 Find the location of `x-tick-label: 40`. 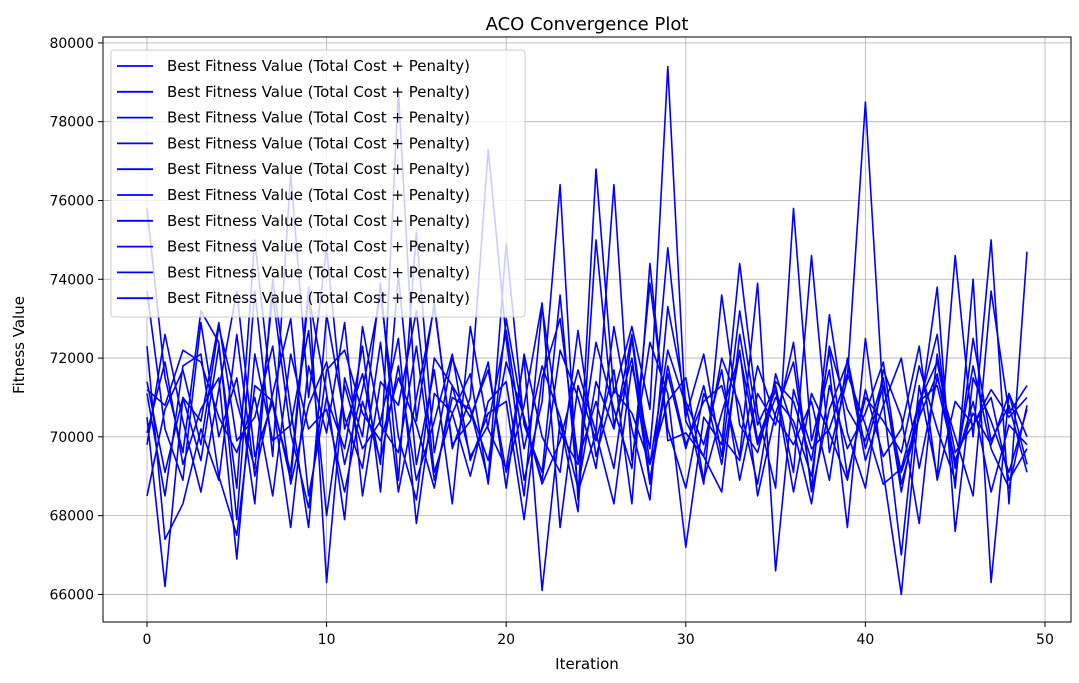

x-tick-label: 40 is located at coordinates (865, 640).